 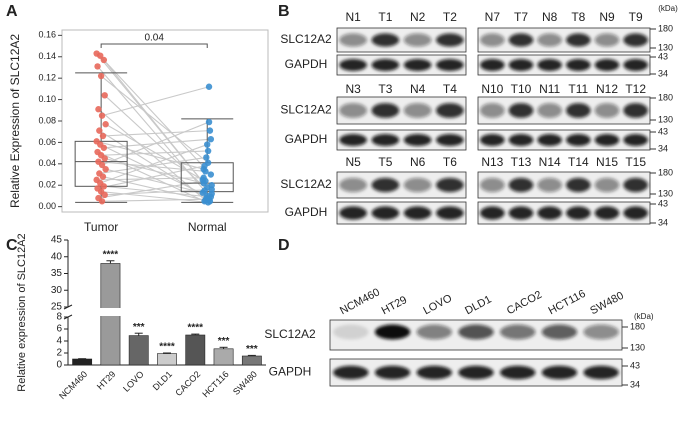 What do you see at coordinates (57, 240) in the screenshot?
I see `y-tick-label: 45` at bounding box center [57, 240].